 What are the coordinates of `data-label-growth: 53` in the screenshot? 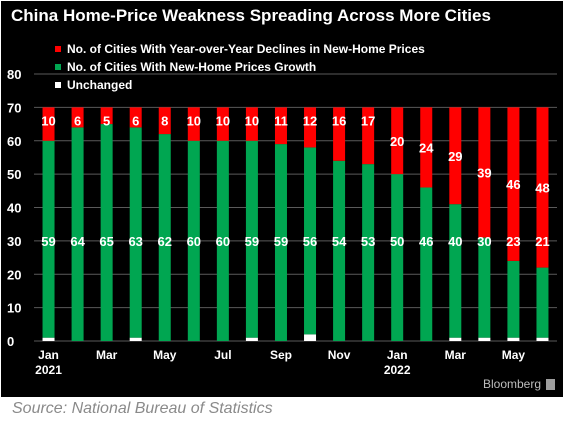 It's located at (368, 241).